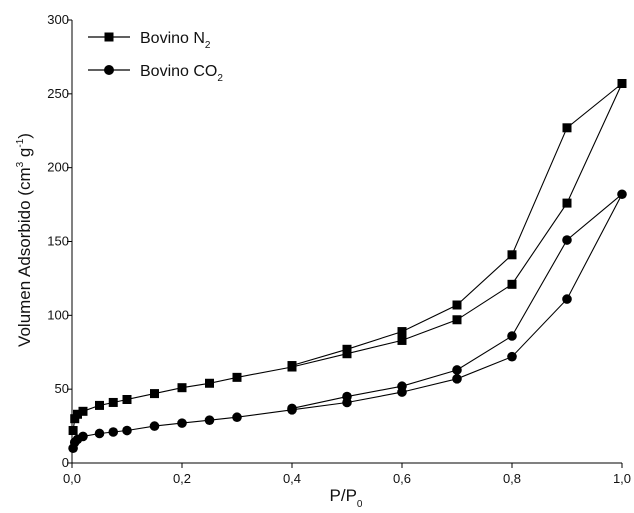  I want to click on x-tick-label: 0,6, so click(402, 478).